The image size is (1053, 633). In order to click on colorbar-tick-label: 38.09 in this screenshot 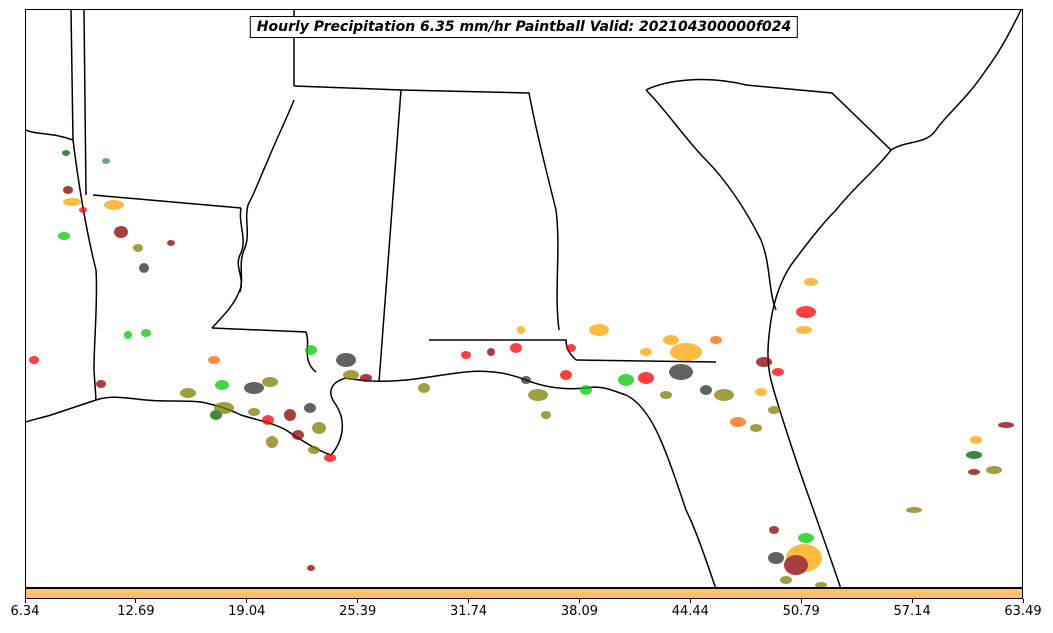, I will do `click(579, 611)`.